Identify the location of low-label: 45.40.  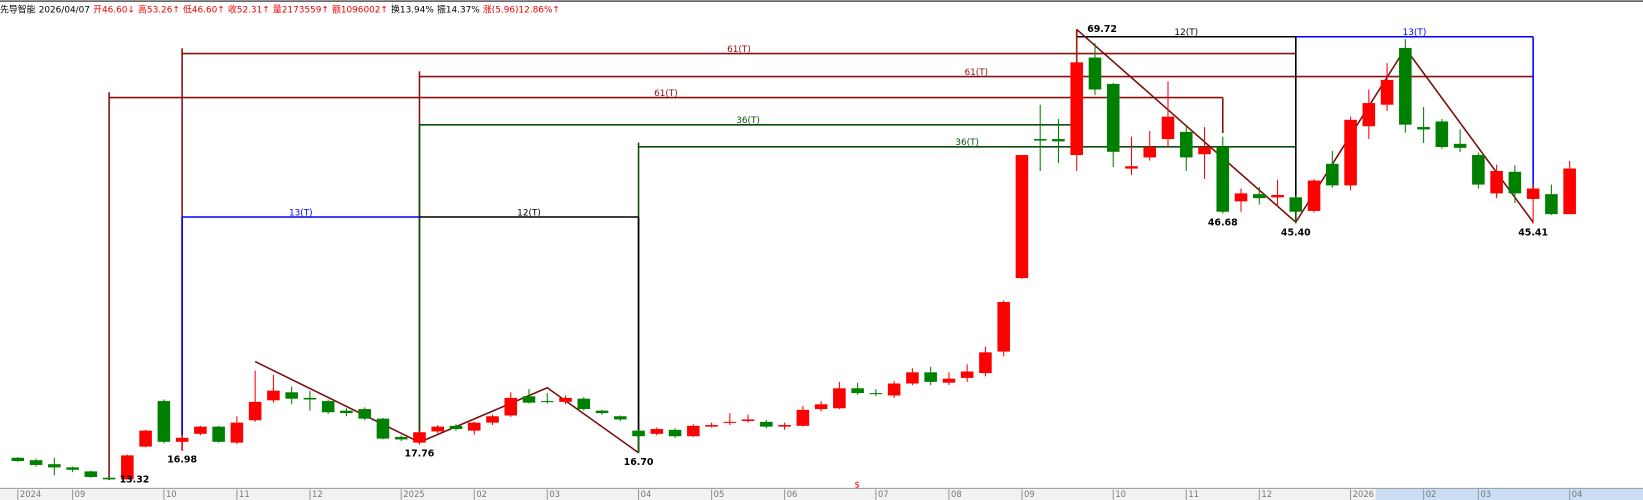
(1296, 233).